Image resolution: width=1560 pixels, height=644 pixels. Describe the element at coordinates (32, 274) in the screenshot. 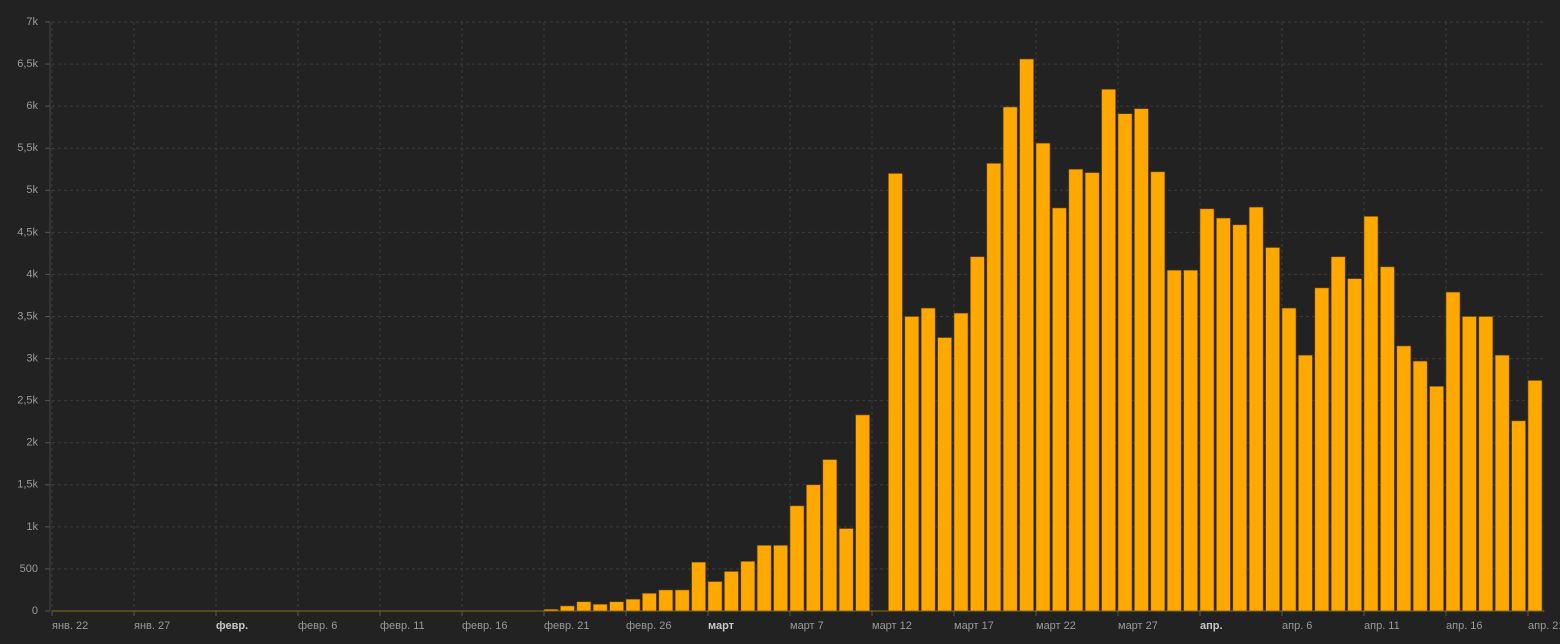

I see `y-tick-label: 4k` at that location.